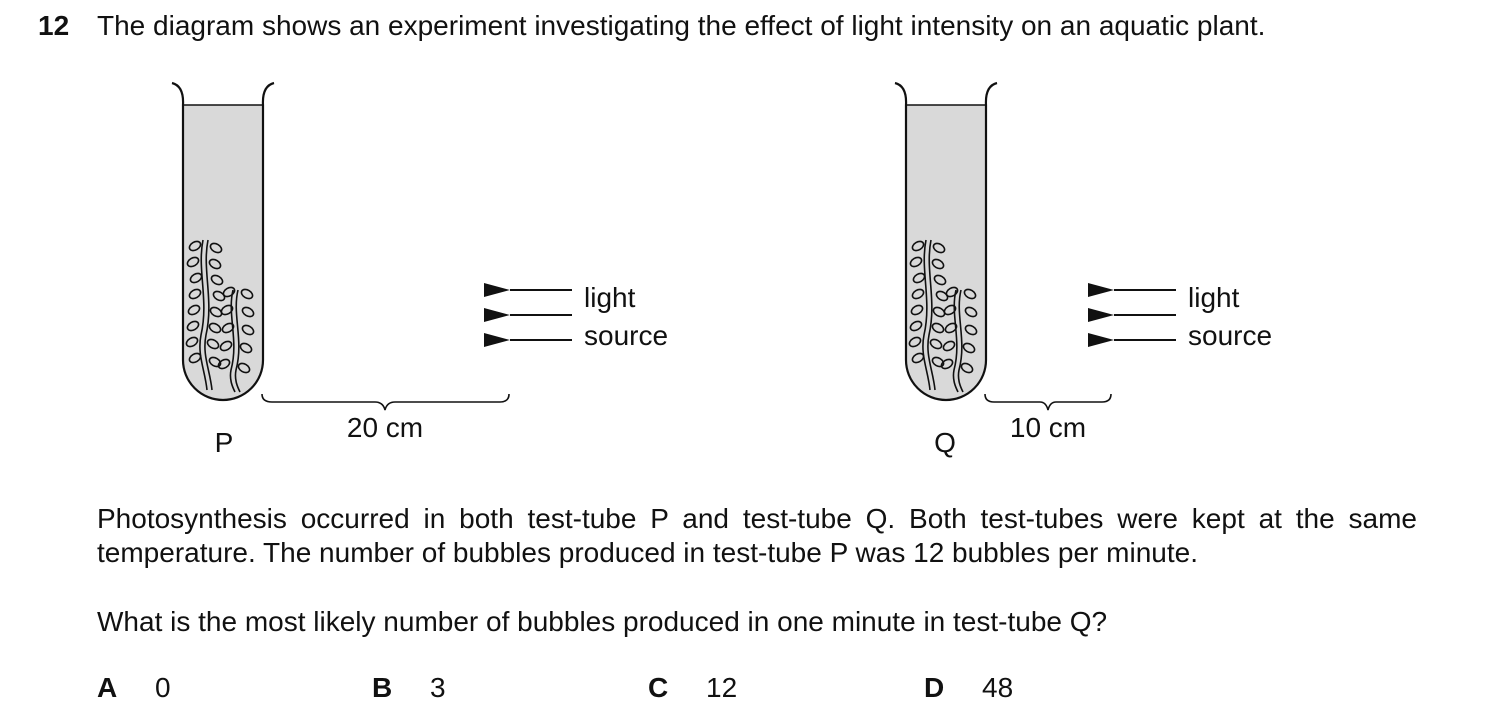 The width and height of the screenshot is (1500, 720). Describe the element at coordinates (626, 335) in the screenshot. I see `light-label-p-line2: source` at that location.